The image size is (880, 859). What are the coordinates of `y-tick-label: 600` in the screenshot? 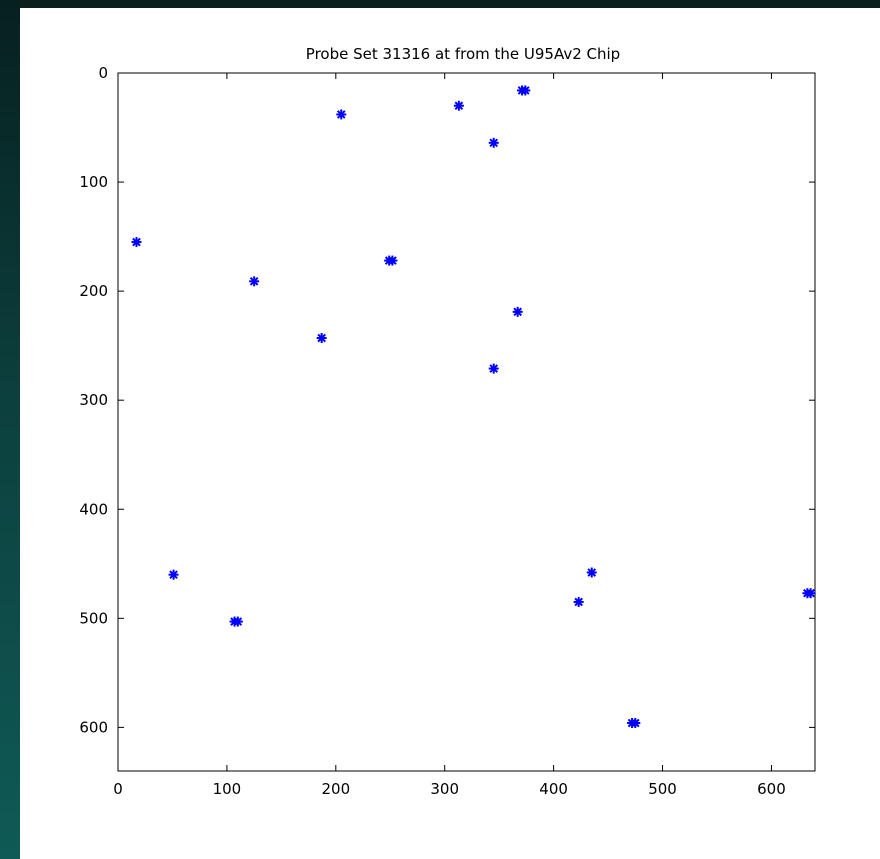 It's located at (93, 727).